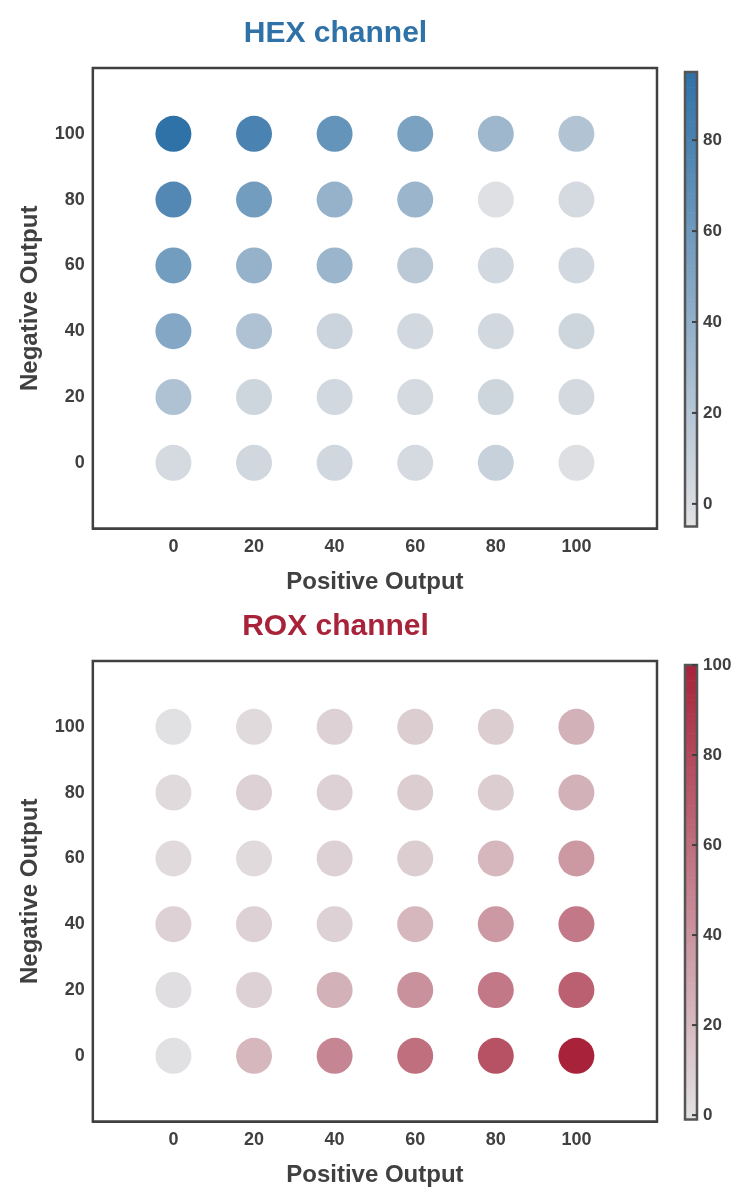 The width and height of the screenshot is (747, 1202). What do you see at coordinates (712, 321) in the screenshot?
I see `color-bar-label: 40` at bounding box center [712, 321].